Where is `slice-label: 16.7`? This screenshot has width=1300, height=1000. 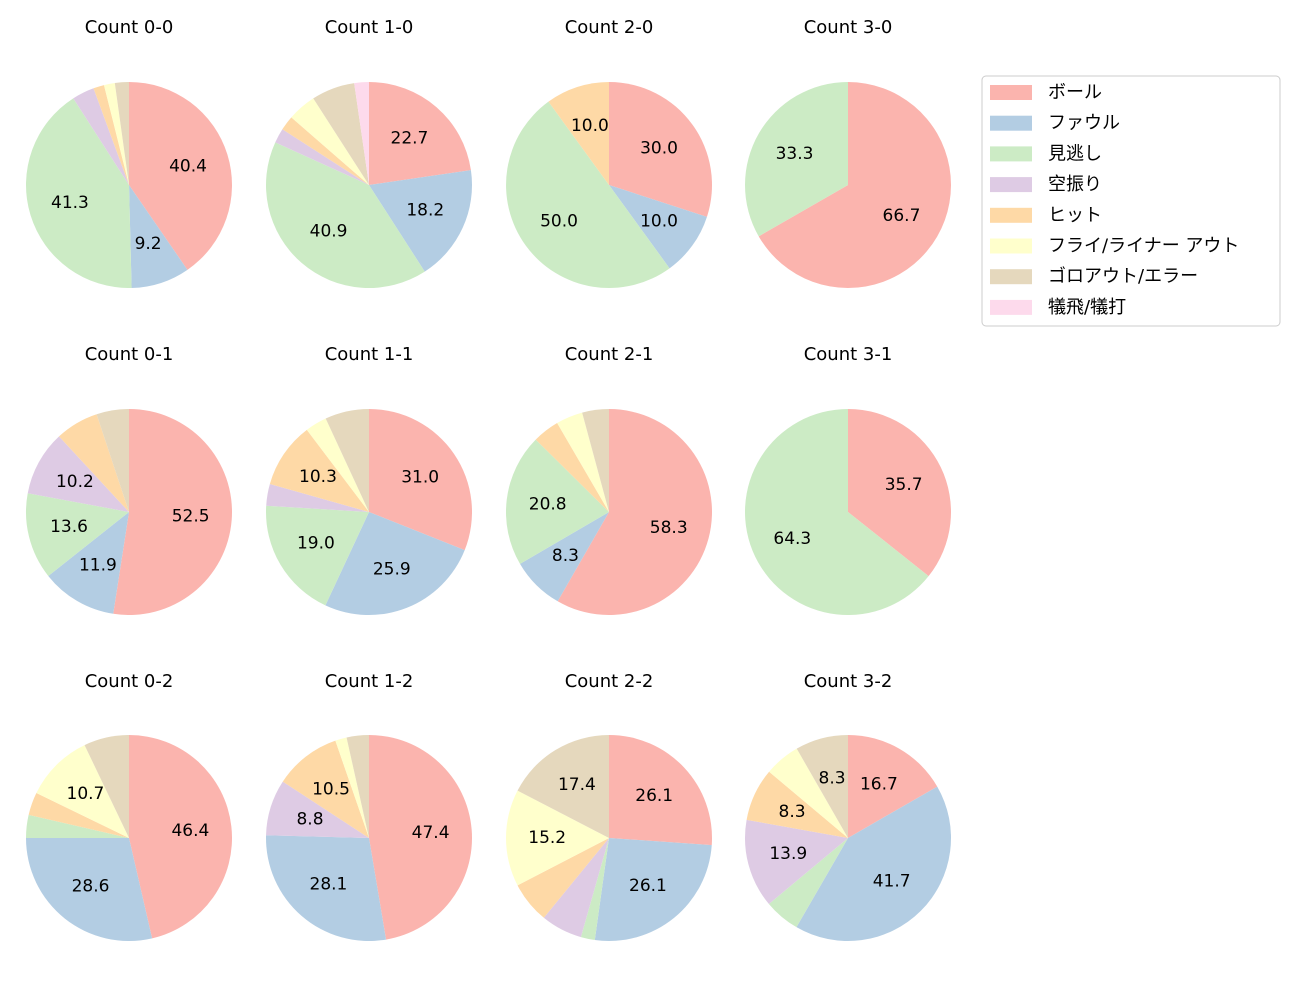
slice-label: 16.7 is located at coordinates (879, 784).